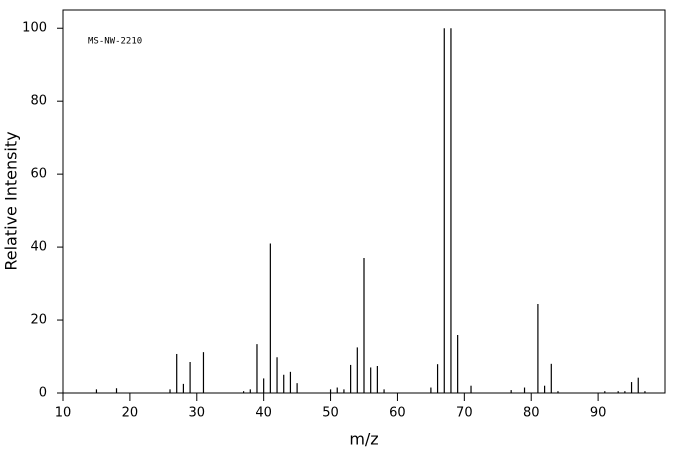  I want to click on x-tick-label: 90, so click(598, 413).